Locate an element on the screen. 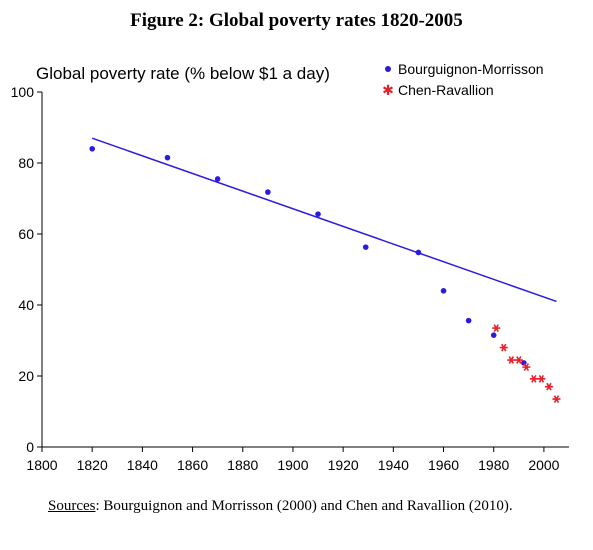  legend-item-chen-ravallion: ✱ Chen-Ravallion is located at coordinates (461, 89).